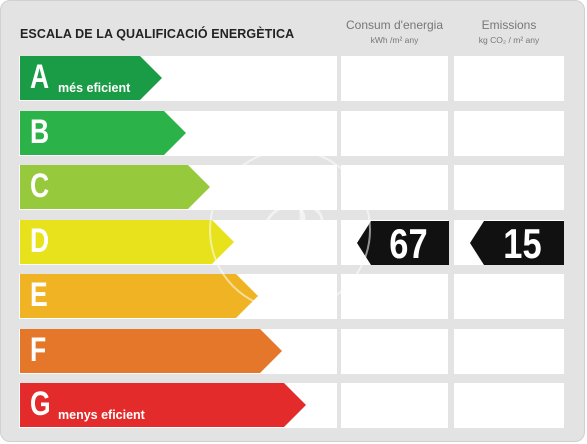  What do you see at coordinates (40, 404) in the screenshot?
I see `rating-letter: G` at bounding box center [40, 404].